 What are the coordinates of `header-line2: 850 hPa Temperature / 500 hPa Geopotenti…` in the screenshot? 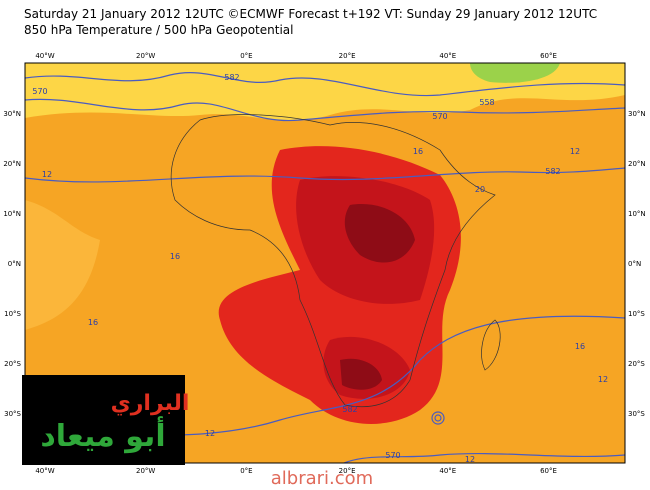 It's located at (158, 30).